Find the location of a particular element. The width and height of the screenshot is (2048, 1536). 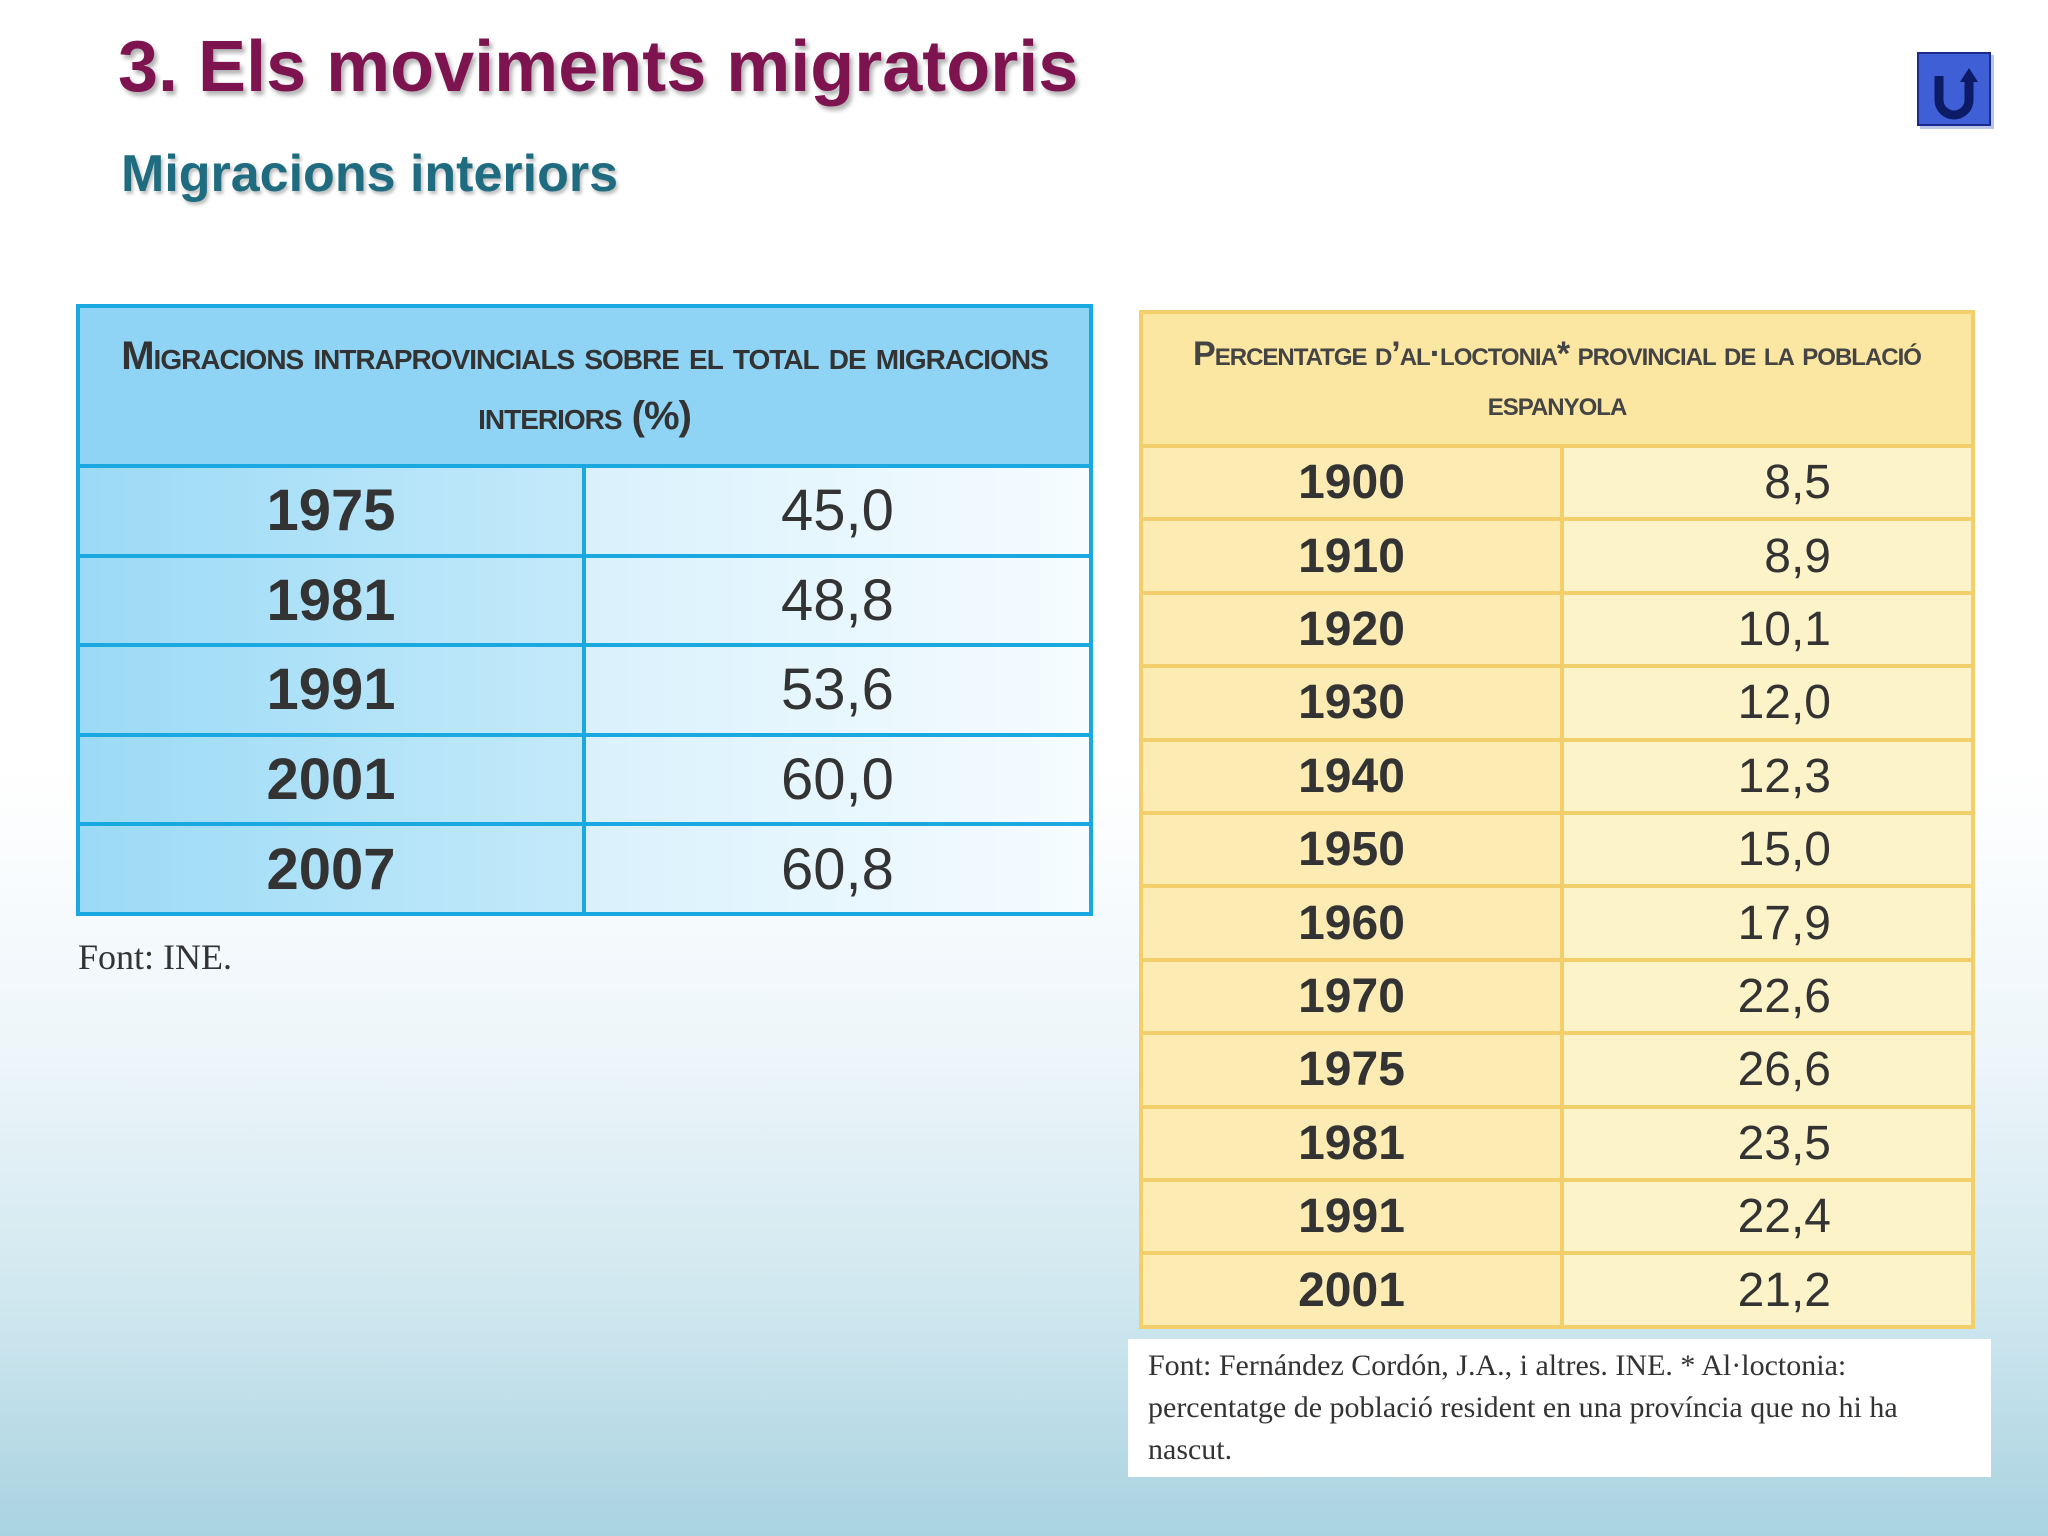

table-row: 1950 15,0 is located at coordinates (1557, 850).